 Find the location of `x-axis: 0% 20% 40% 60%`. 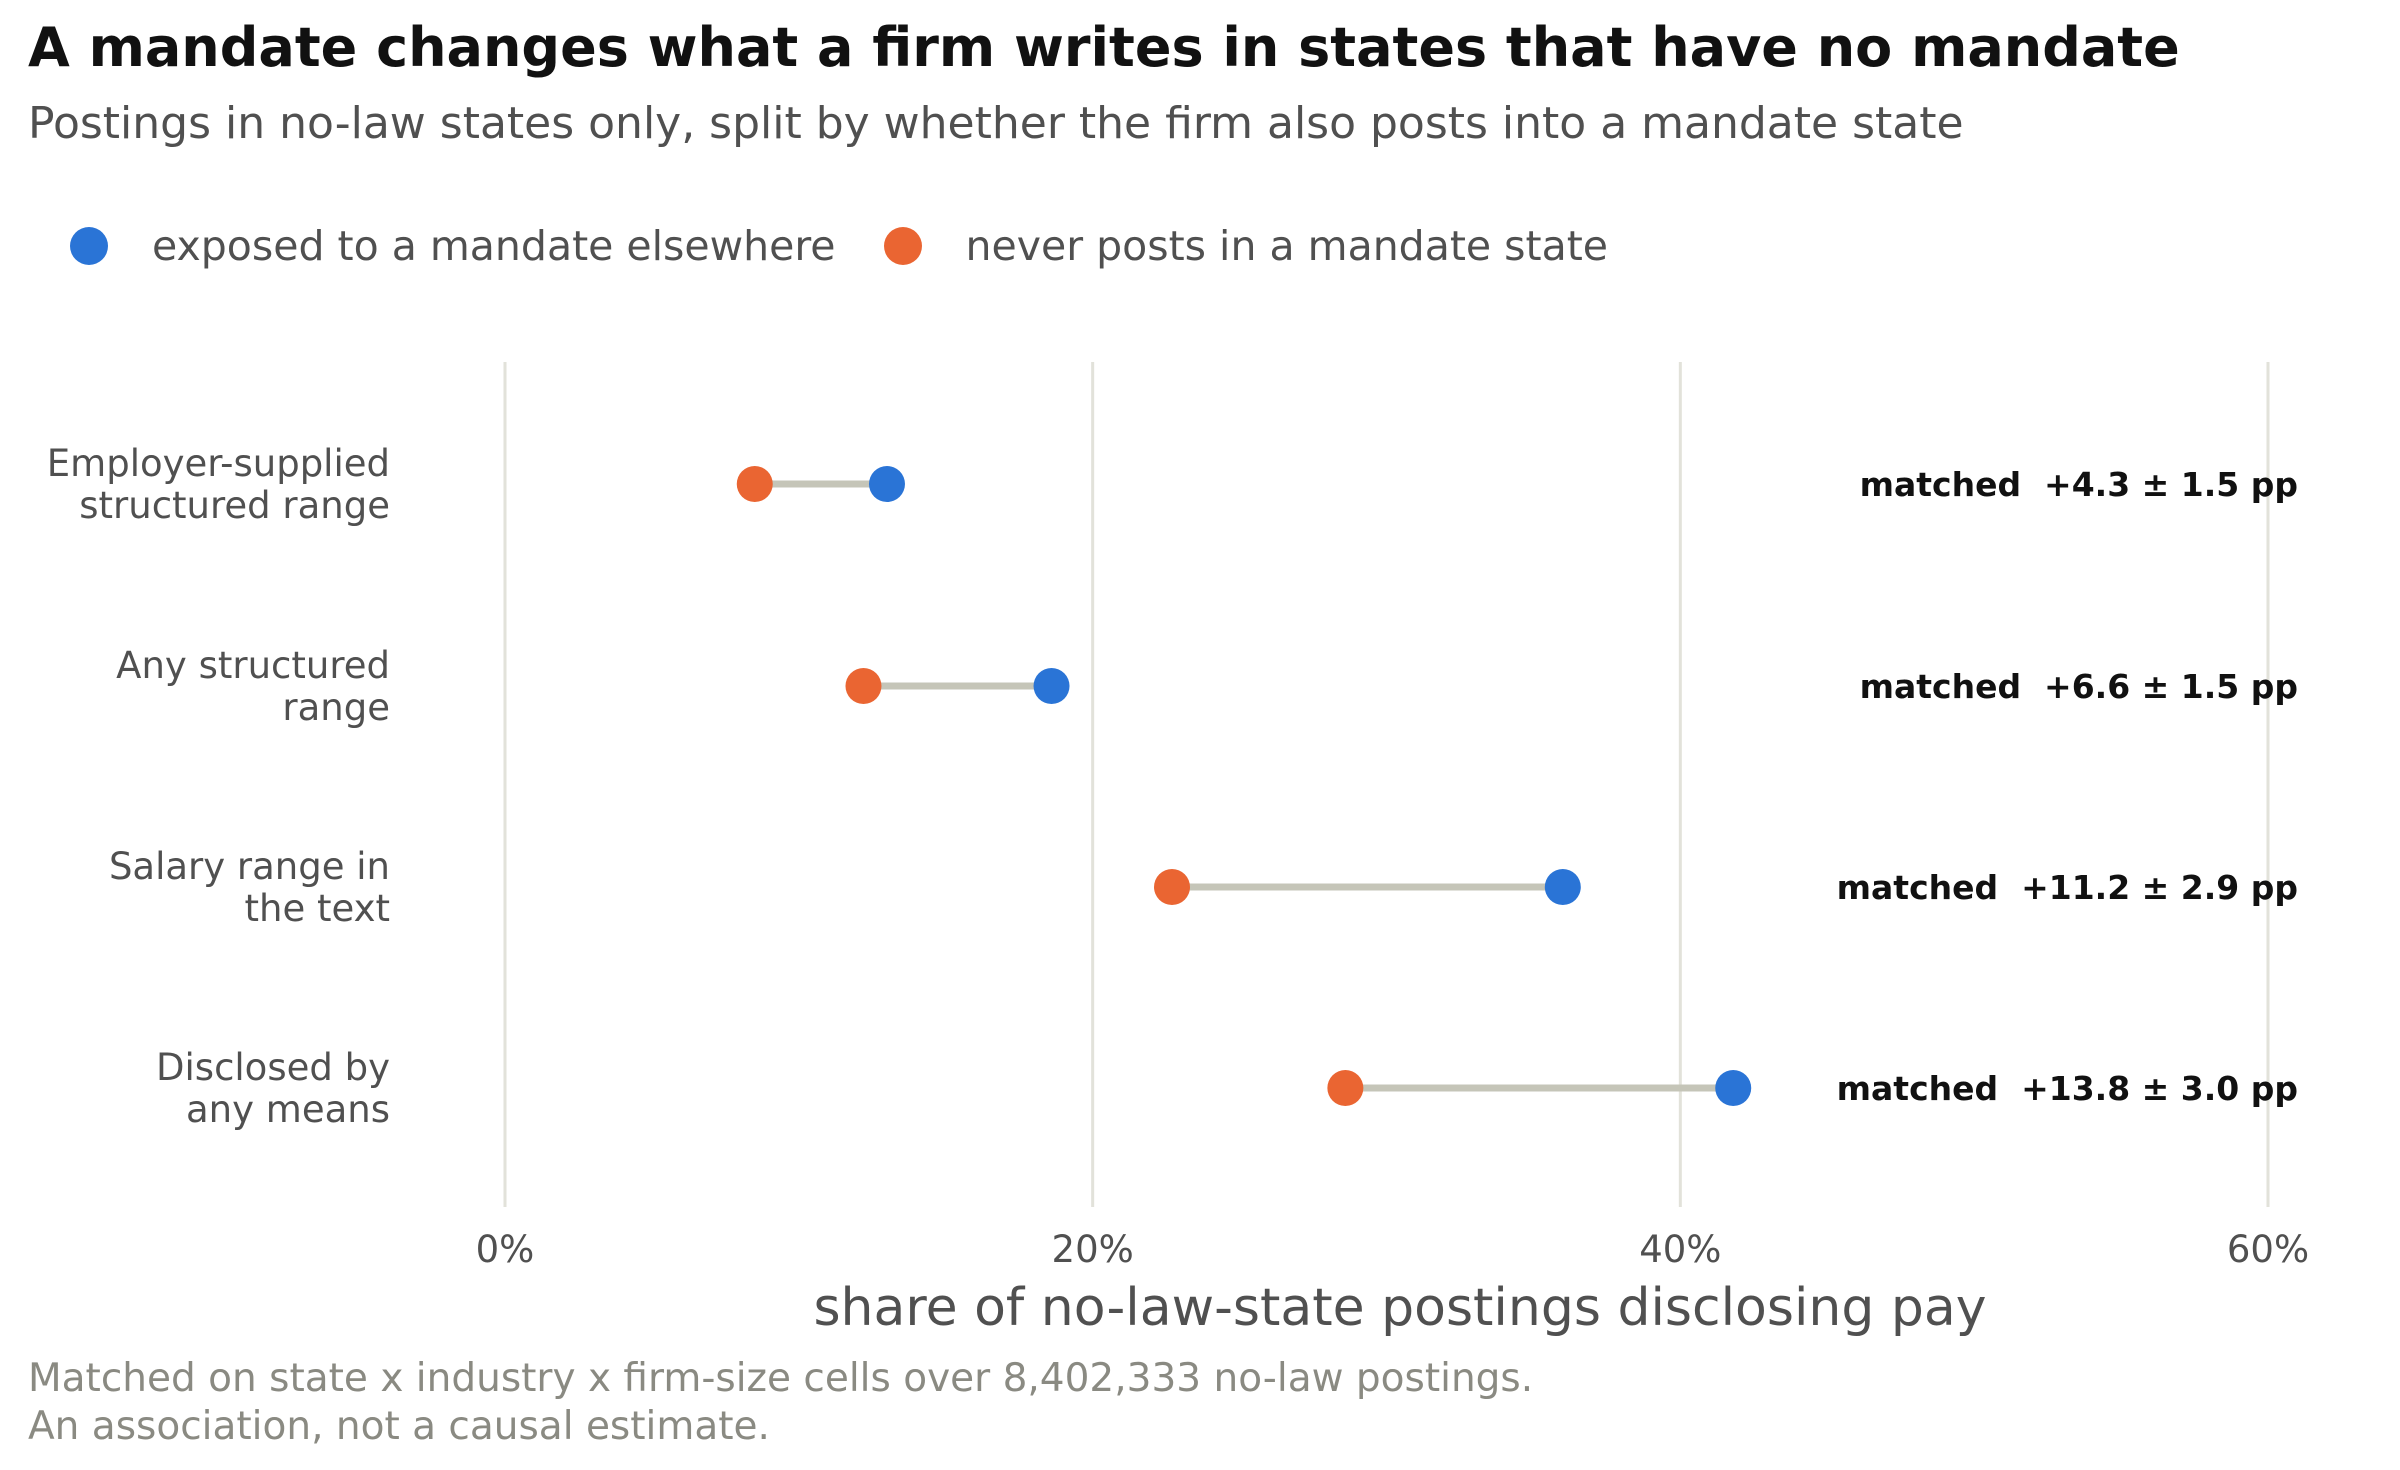

x-axis: 0% 20% 40% 60% is located at coordinates (1392, 1249).